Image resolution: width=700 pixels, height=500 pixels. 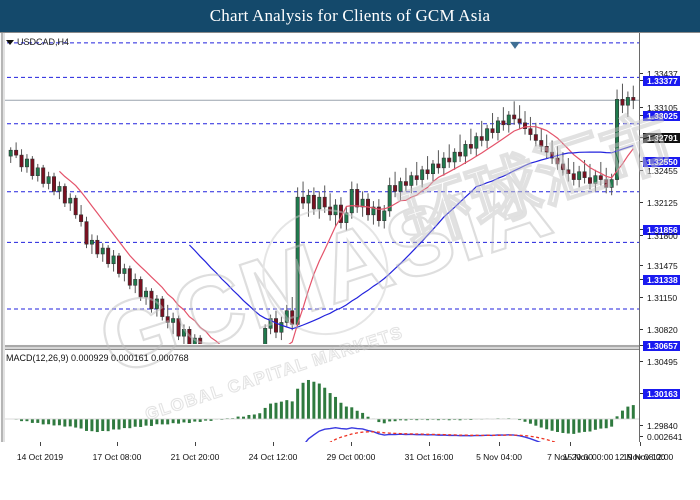 What do you see at coordinates (661, 394) in the screenshot?
I see `price-level-badge: 1.30163` at bounding box center [661, 394].